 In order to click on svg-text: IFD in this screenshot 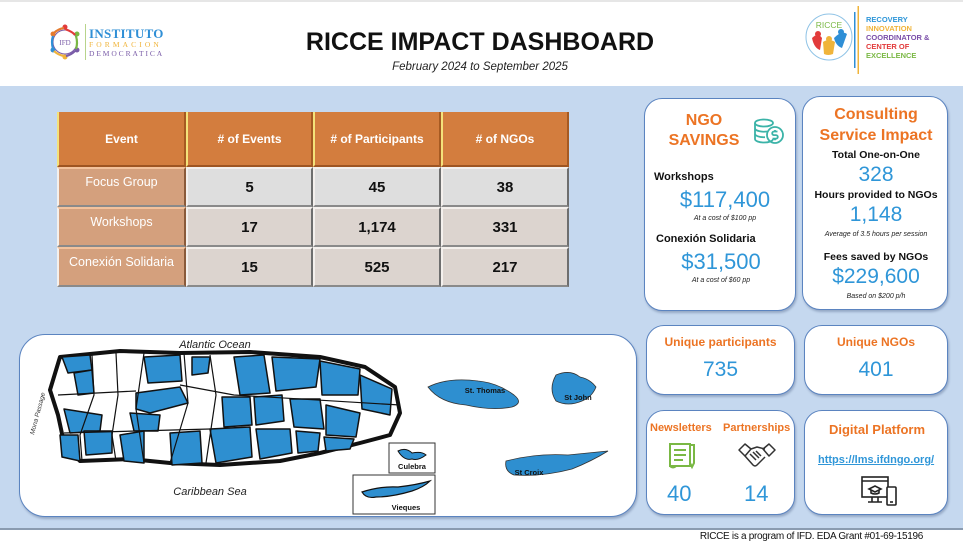, I will do `click(64, 43)`.